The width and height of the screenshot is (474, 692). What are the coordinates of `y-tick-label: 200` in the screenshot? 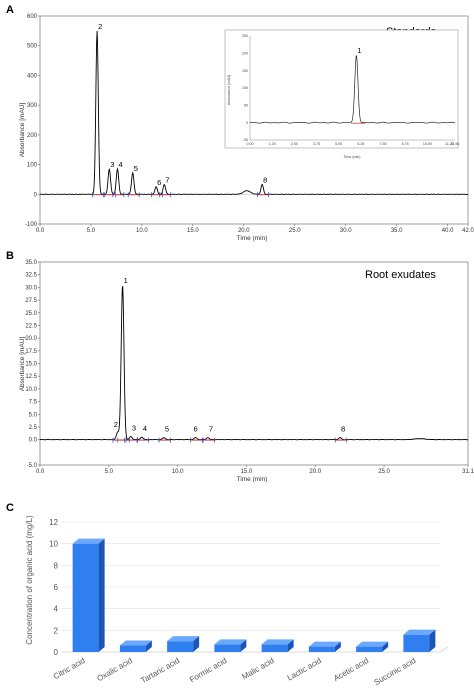 It's located at (32, 136).